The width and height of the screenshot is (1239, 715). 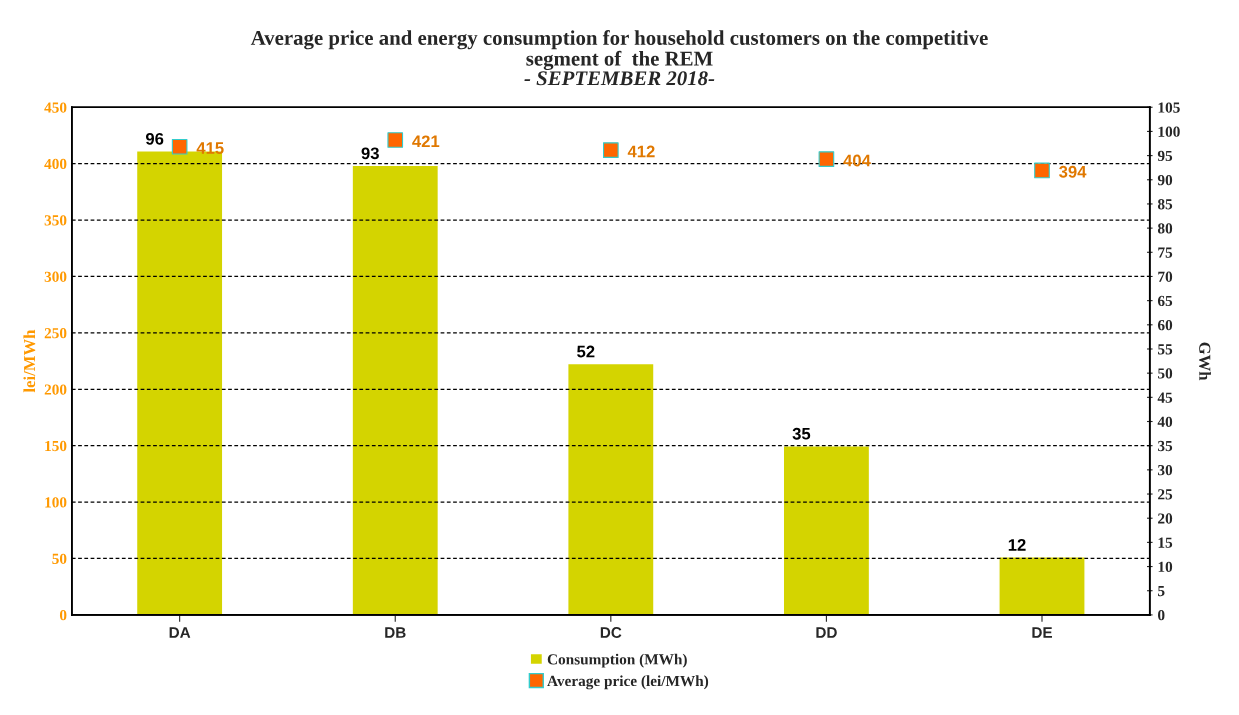 What do you see at coordinates (55, 164) in the screenshot?
I see `y-tick-label: 400` at bounding box center [55, 164].